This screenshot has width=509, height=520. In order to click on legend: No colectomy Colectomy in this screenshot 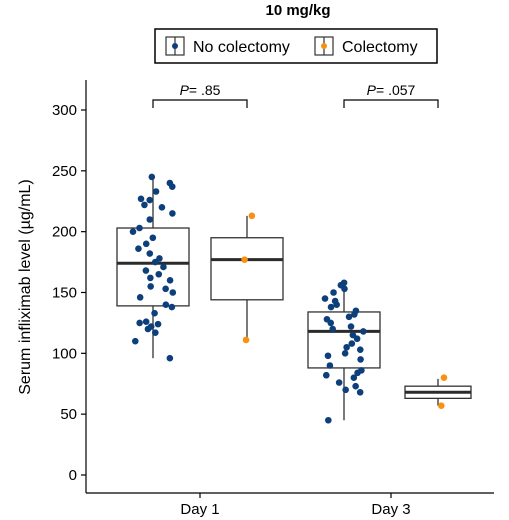, I will do `click(296, 46)`.